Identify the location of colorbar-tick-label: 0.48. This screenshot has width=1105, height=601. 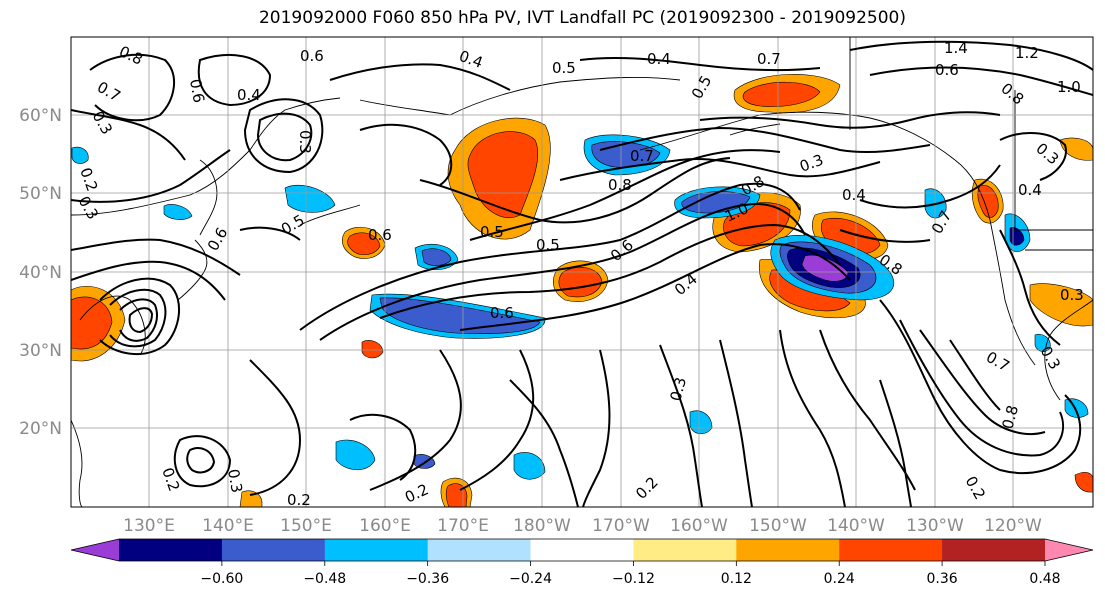
(1044, 579).